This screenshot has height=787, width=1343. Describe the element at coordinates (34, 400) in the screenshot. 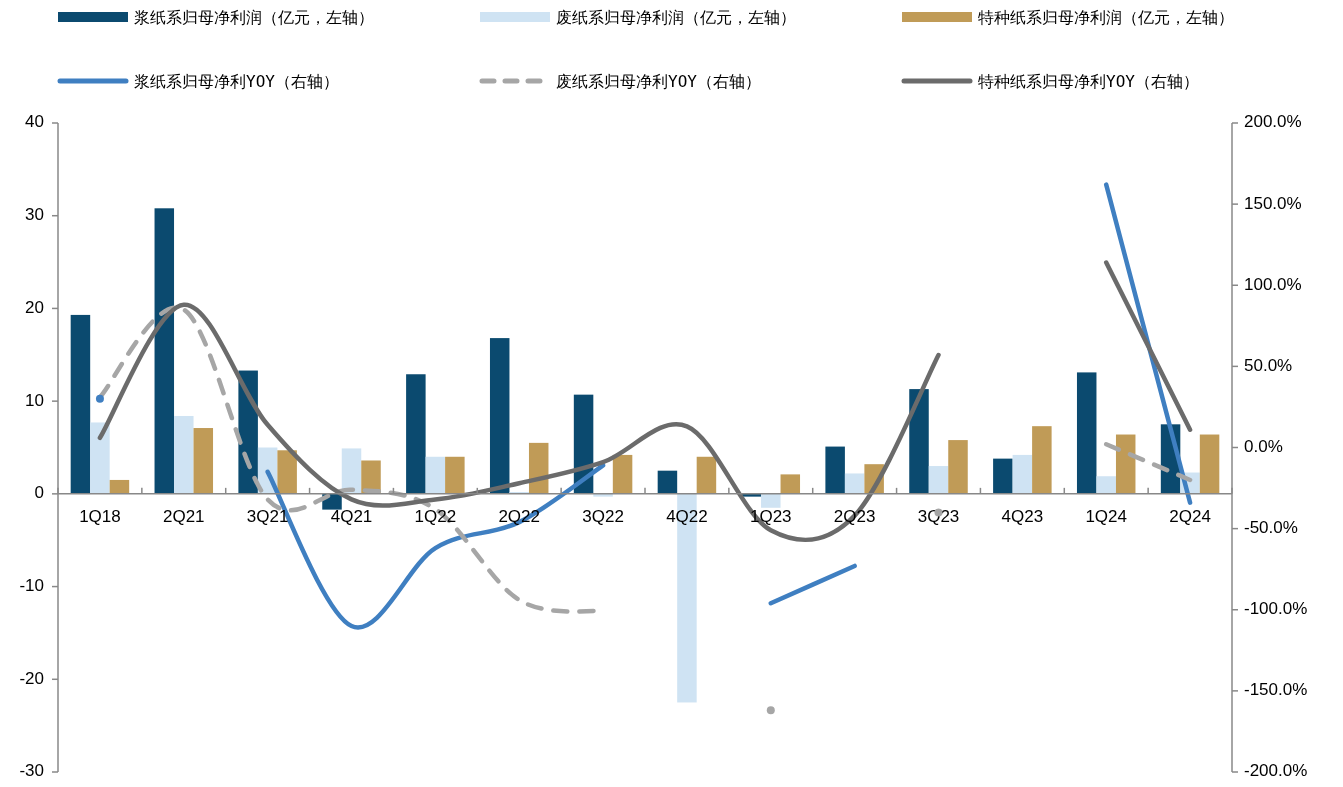

I see `y-tick-label: 10` at that location.